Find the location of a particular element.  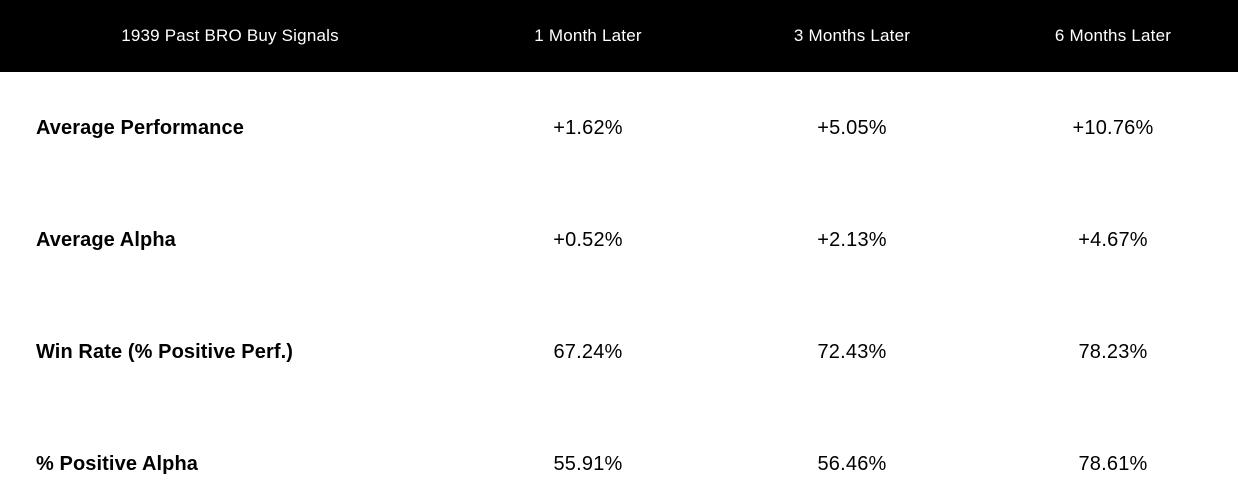

row-label: Average Alpha is located at coordinates (106, 239).